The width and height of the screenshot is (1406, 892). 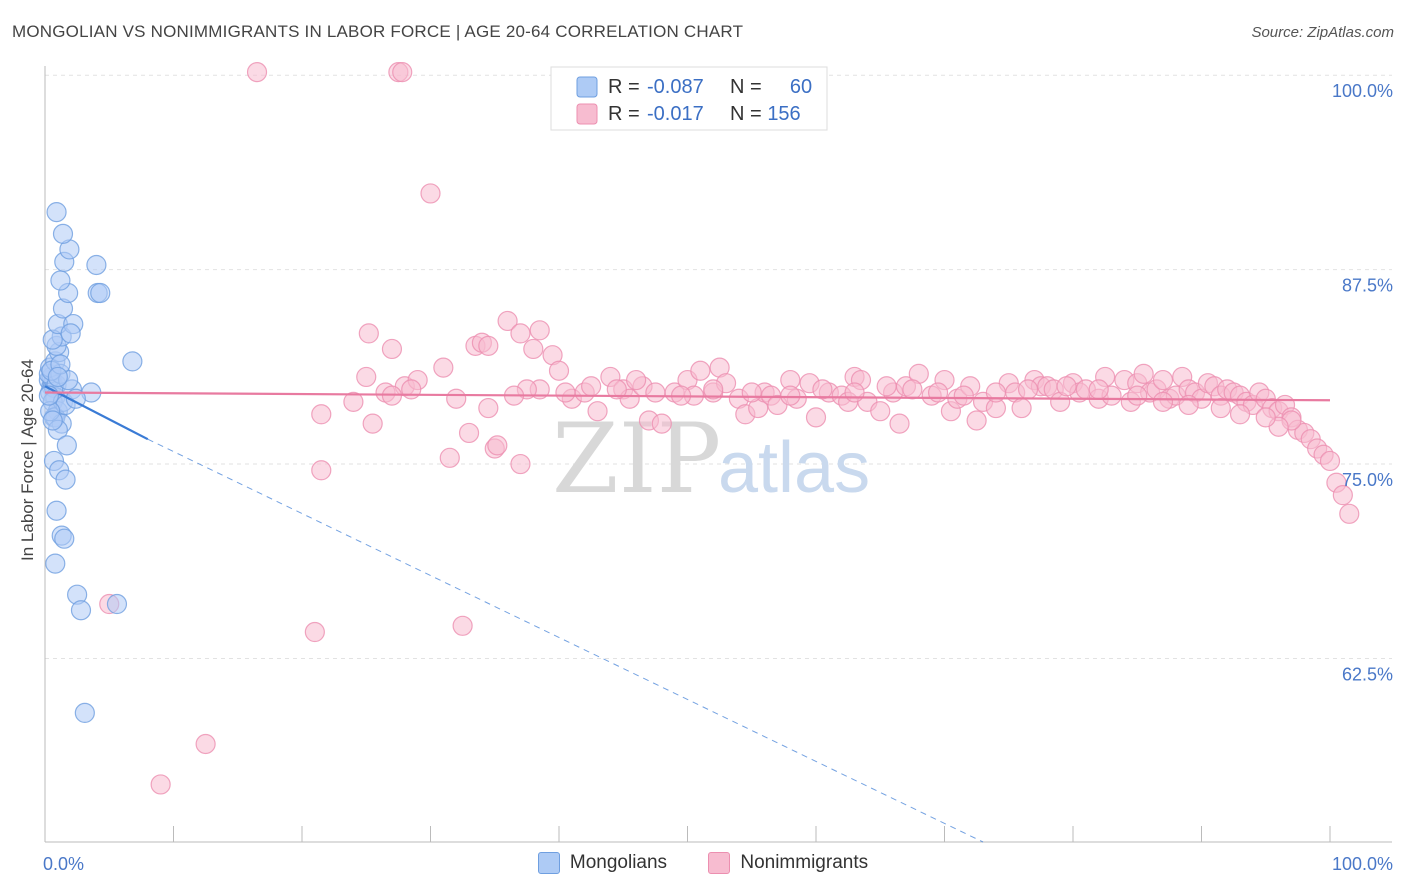 I want to click on legend-item-mongolians: Mongolians, so click(x=602, y=863).